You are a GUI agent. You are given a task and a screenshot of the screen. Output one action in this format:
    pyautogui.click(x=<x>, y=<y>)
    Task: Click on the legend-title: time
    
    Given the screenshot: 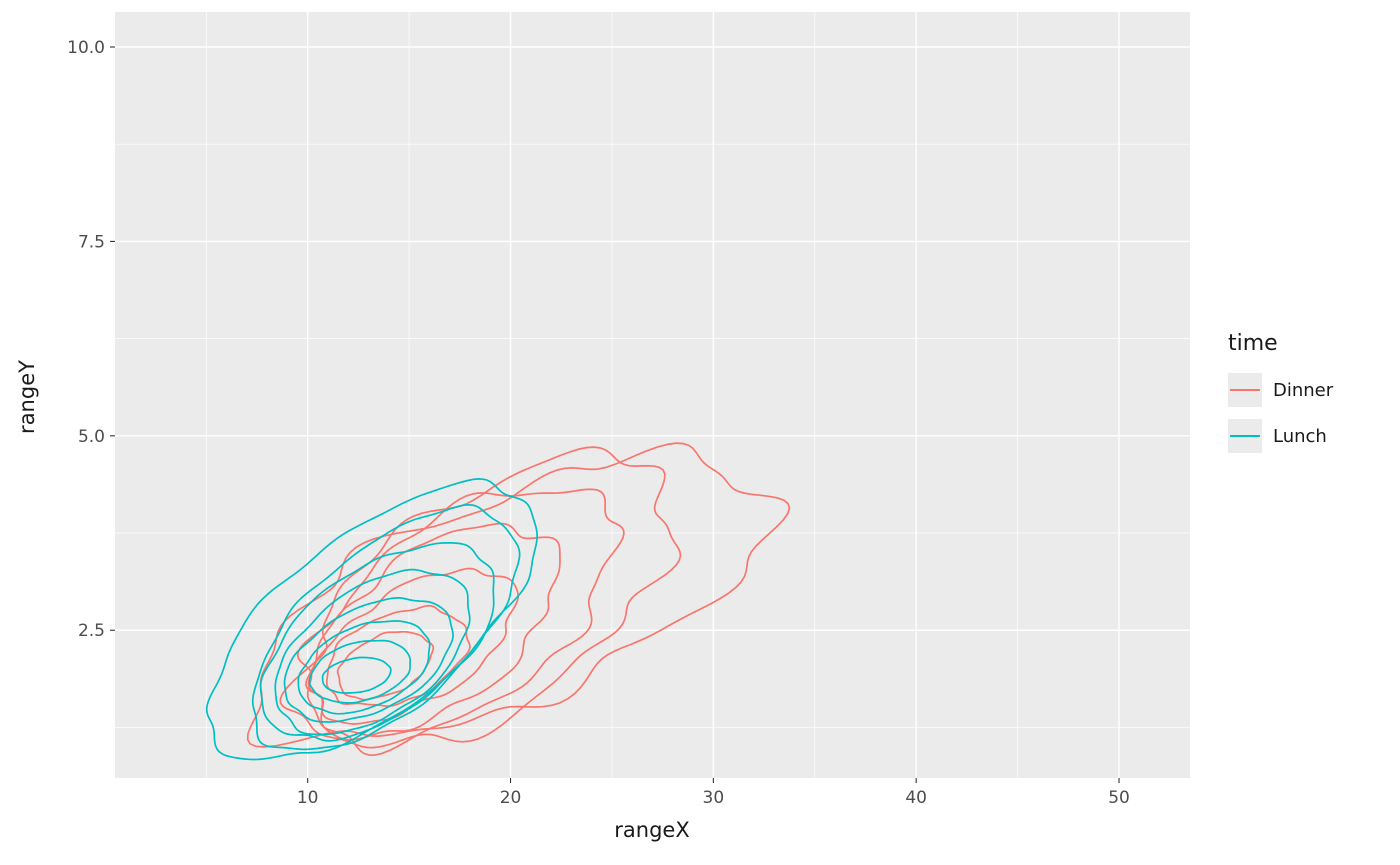 What is the action you would take?
    pyautogui.click(x=1253, y=343)
    